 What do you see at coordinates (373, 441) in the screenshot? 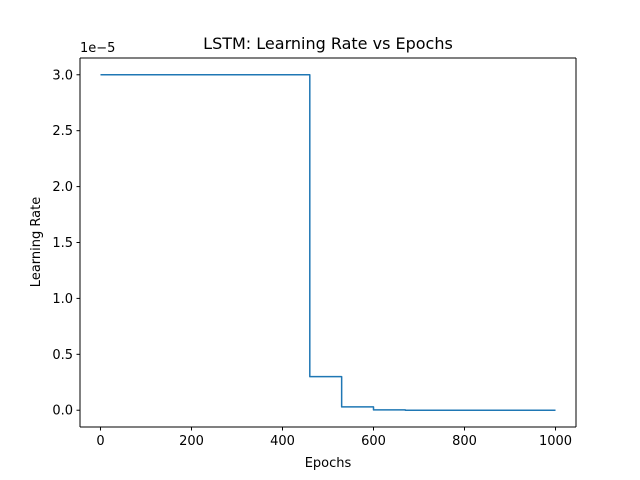
I see `x-tick-label: 600` at bounding box center [373, 441].